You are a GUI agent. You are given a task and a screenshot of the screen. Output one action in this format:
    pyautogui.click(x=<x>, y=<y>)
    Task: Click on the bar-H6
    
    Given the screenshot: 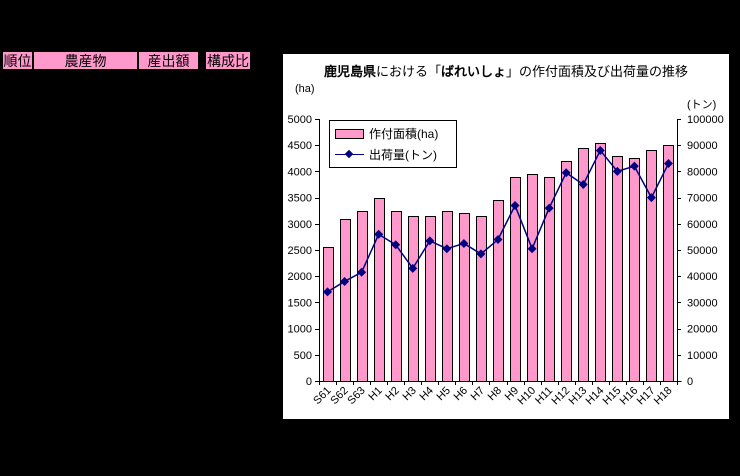 What is the action you would take?
    pyautogui.click(x=464, y=297)
    